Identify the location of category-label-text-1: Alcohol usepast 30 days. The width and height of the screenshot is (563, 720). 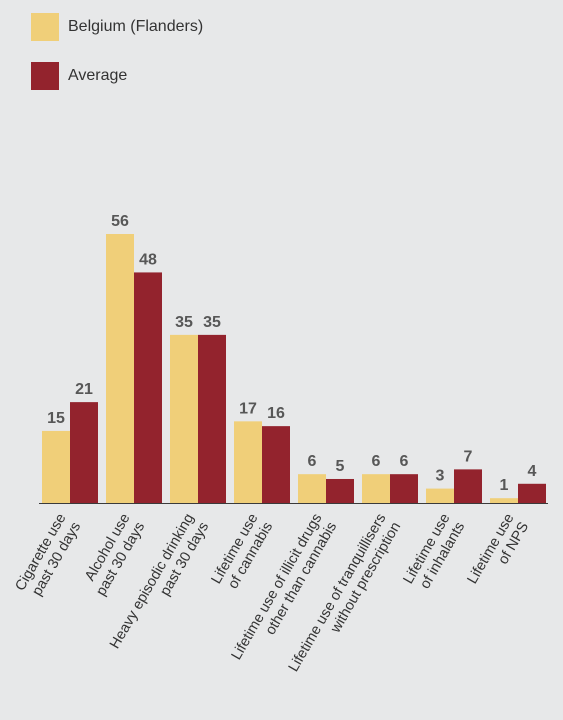
(113, 555).